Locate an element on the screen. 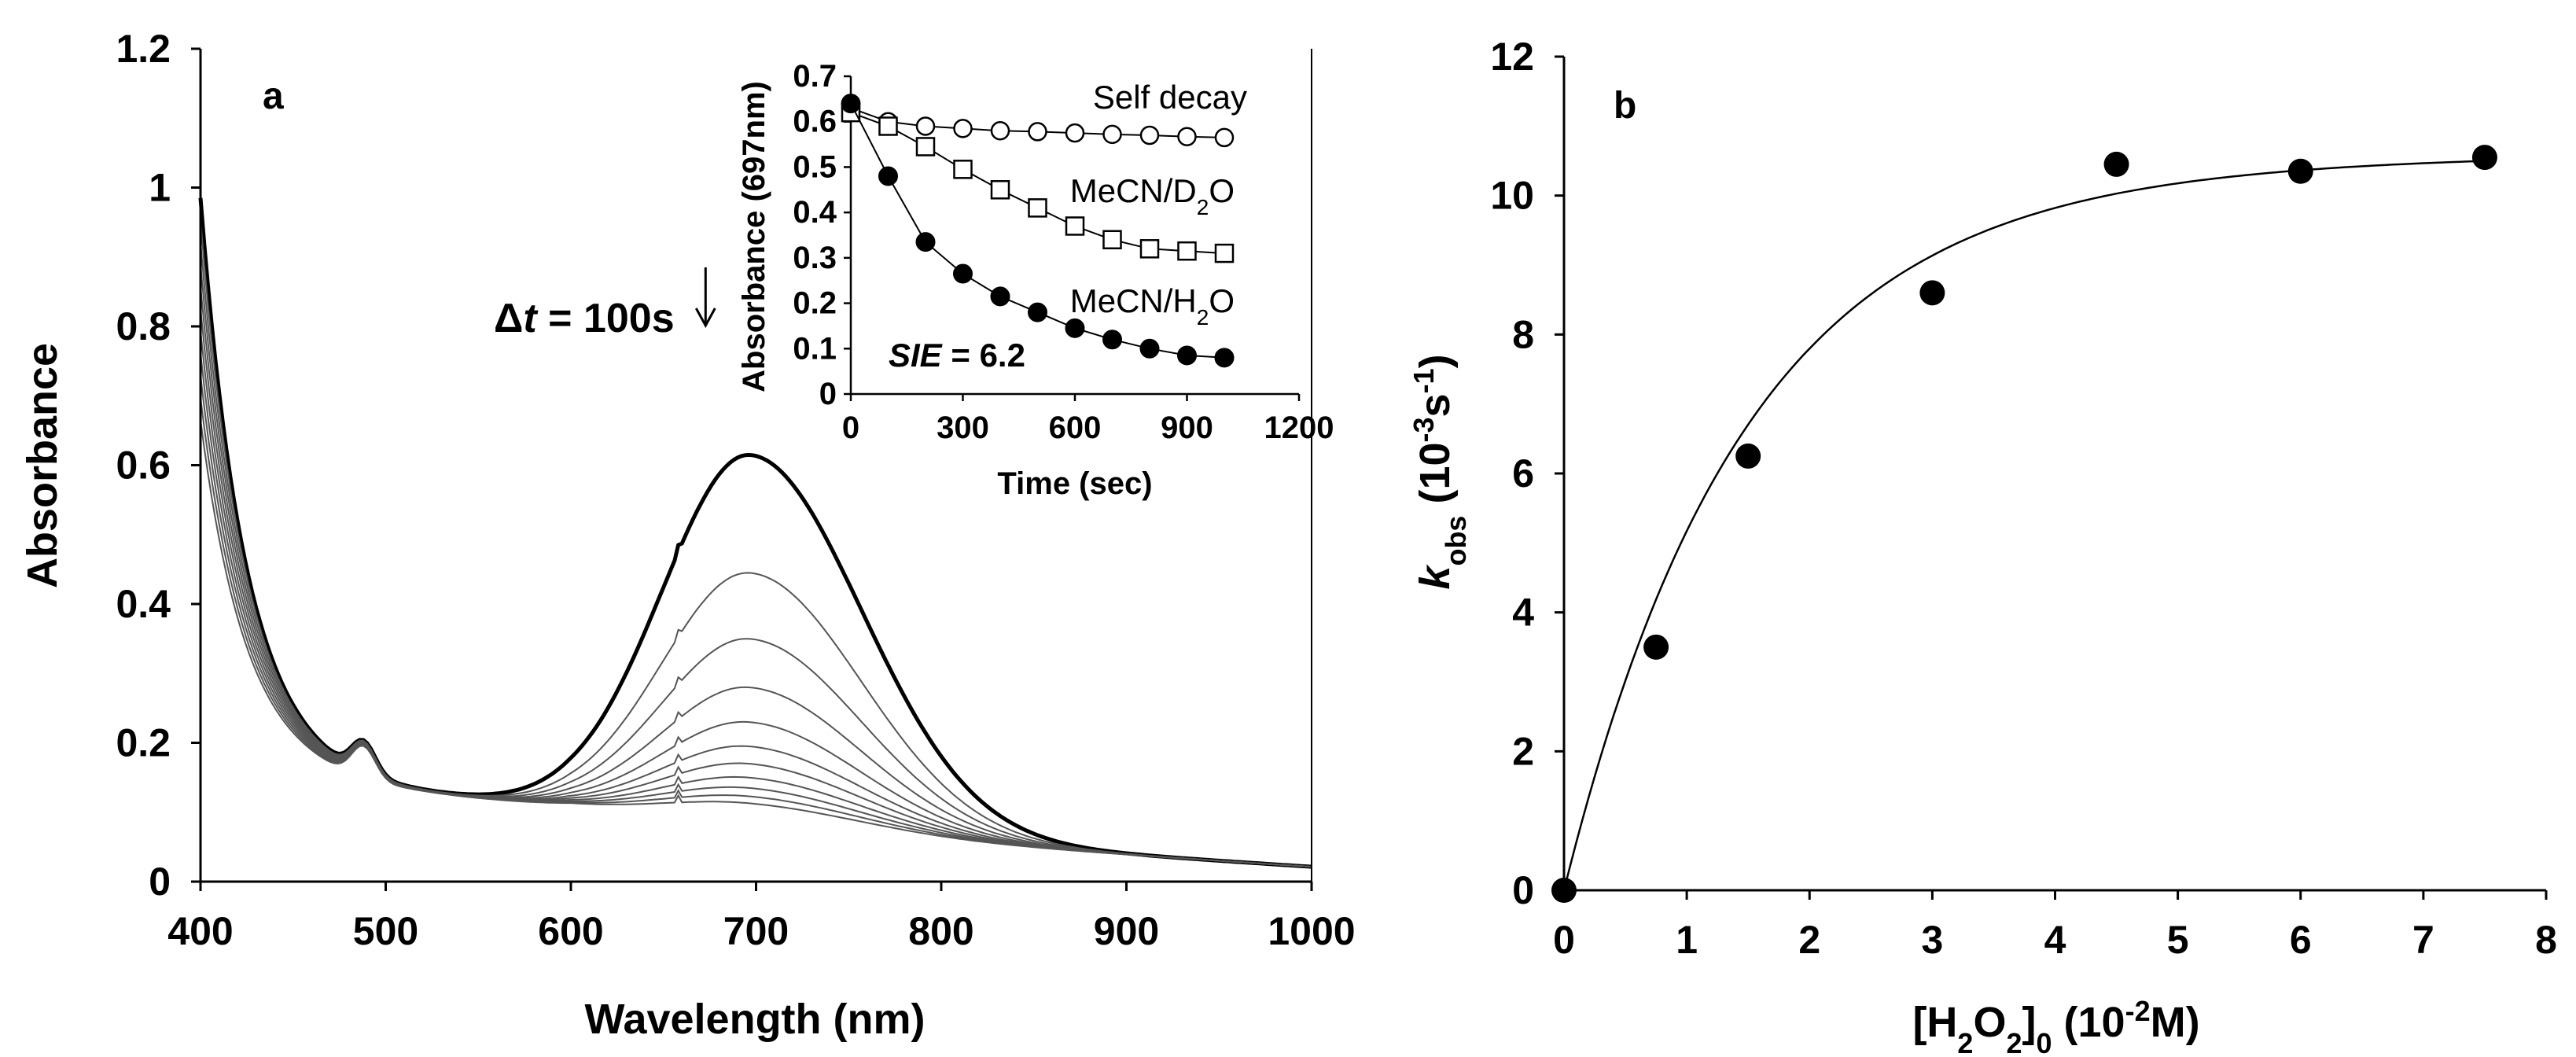 This screenshot has width=2576, height=1057. x-tick-label: 2 is located at coordinates (1809, 940).